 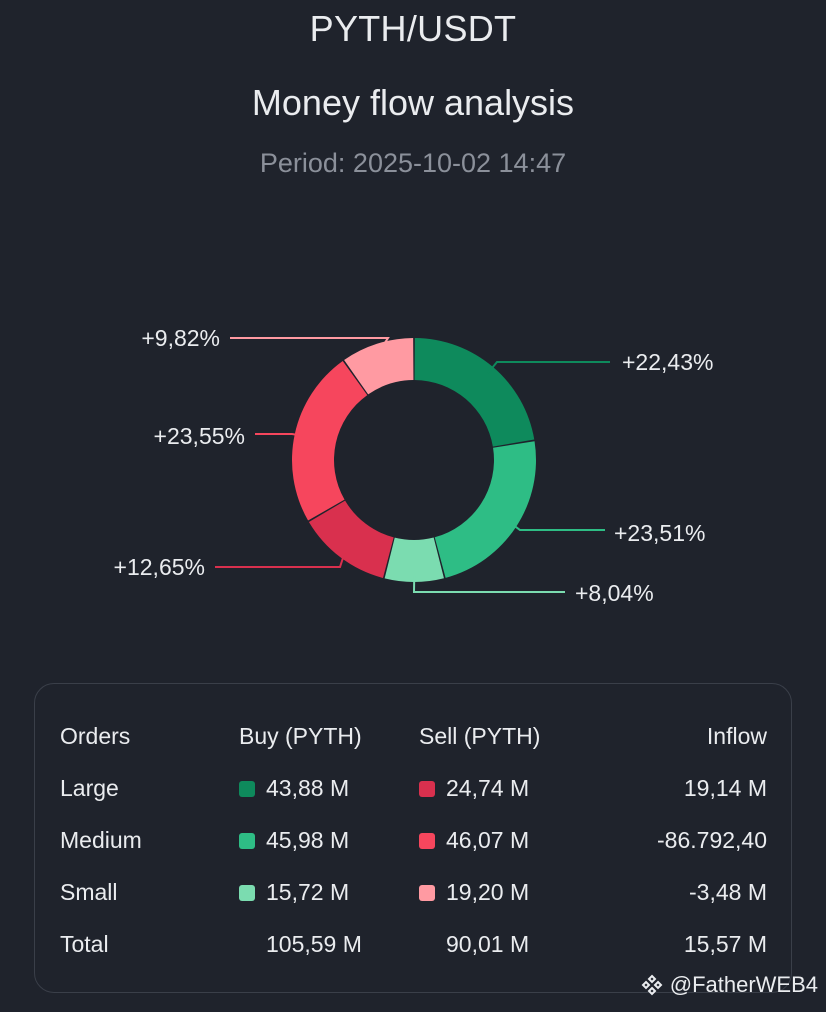 What do you see at coordinates (548, 367) in the screenshot?
I see `leader-line-large-buy` at bounding box center [548, 367].